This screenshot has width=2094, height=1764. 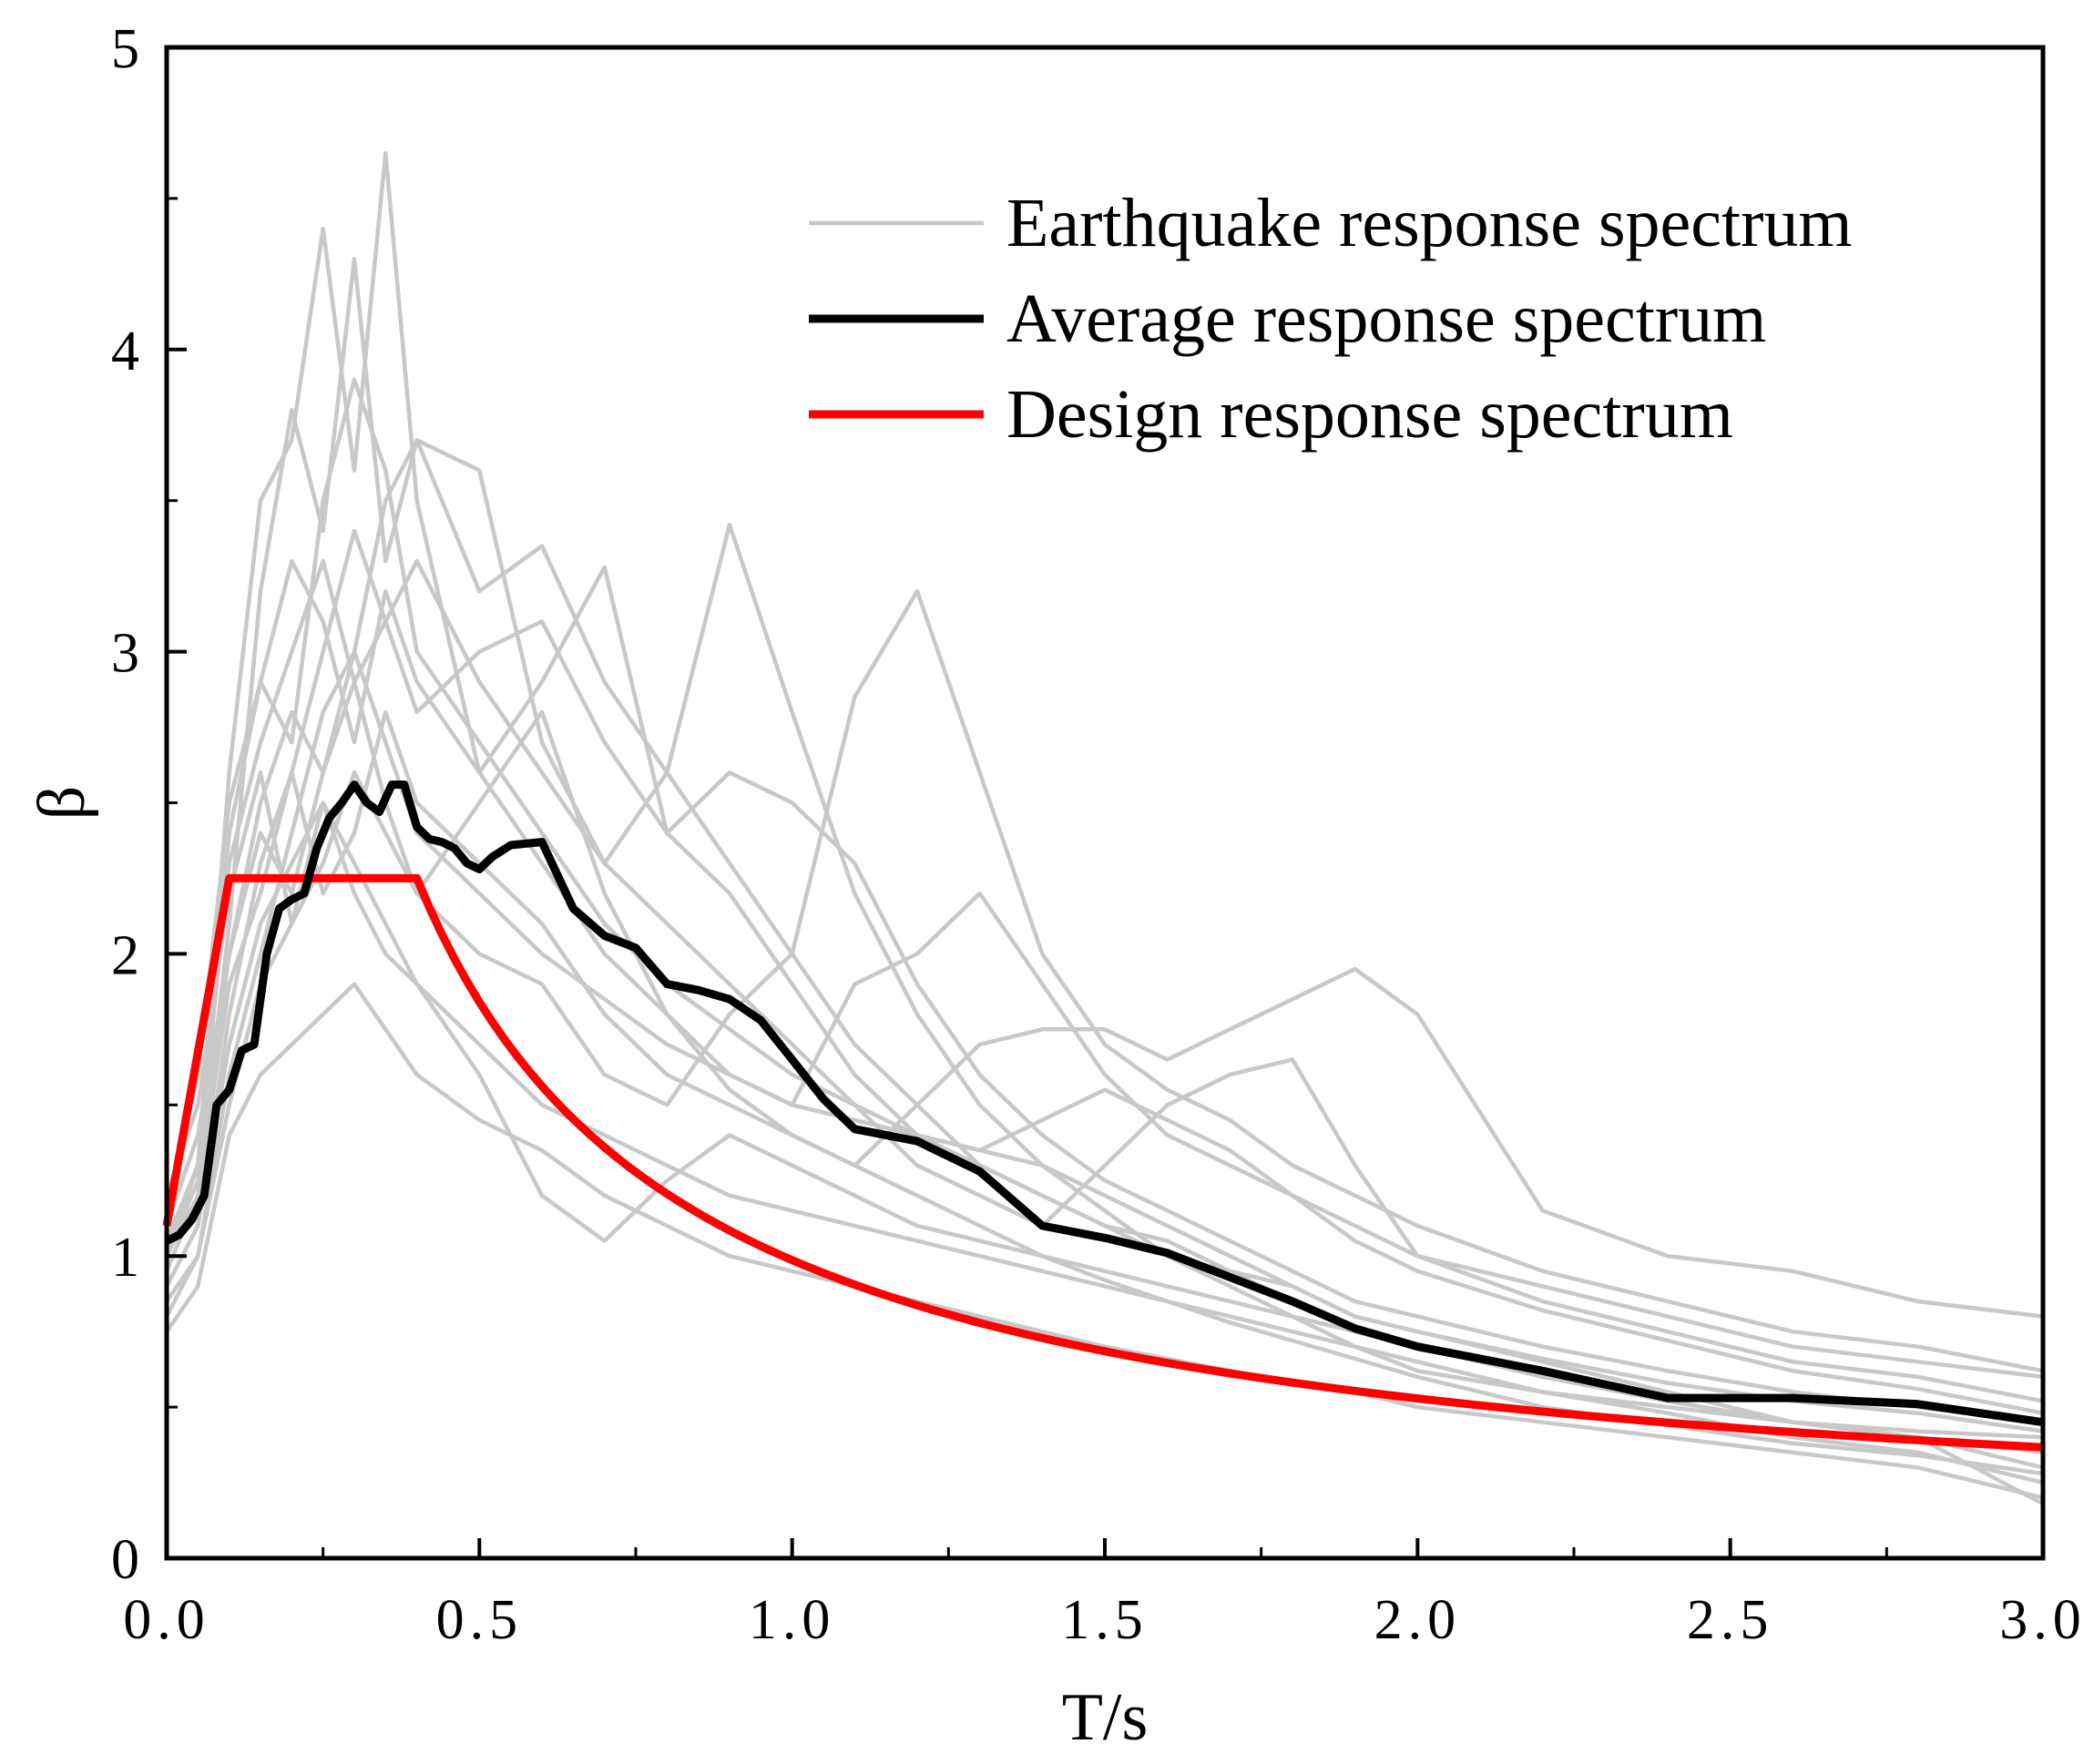 What do you see at coordinates (1369, 414) in the screenshot?
I see `legend-label-design: Design response spectrum` at bounding box center [1369, 414].